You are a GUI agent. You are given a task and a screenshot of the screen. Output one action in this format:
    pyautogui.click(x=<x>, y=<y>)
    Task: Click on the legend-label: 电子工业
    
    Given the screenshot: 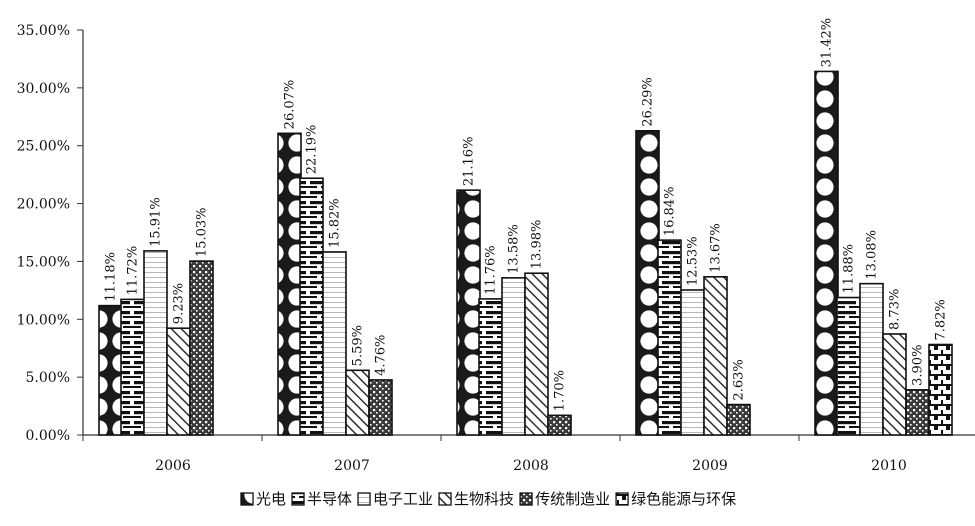 What is the action you would take?
    pyautogui.click(x=403, y=499)
    